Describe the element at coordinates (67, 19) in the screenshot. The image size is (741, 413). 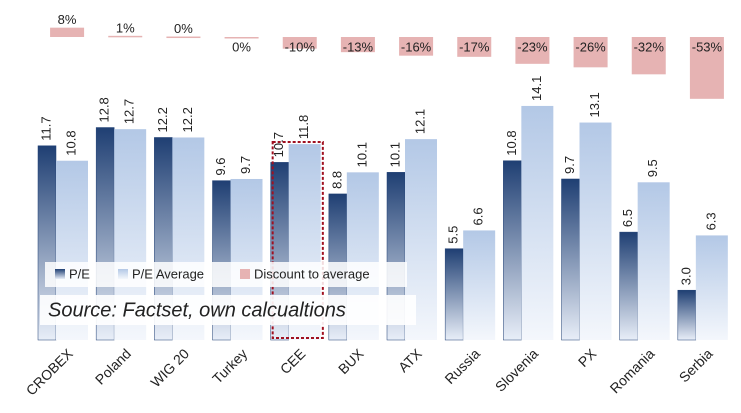
I see `discount-label: 8%` at that location.